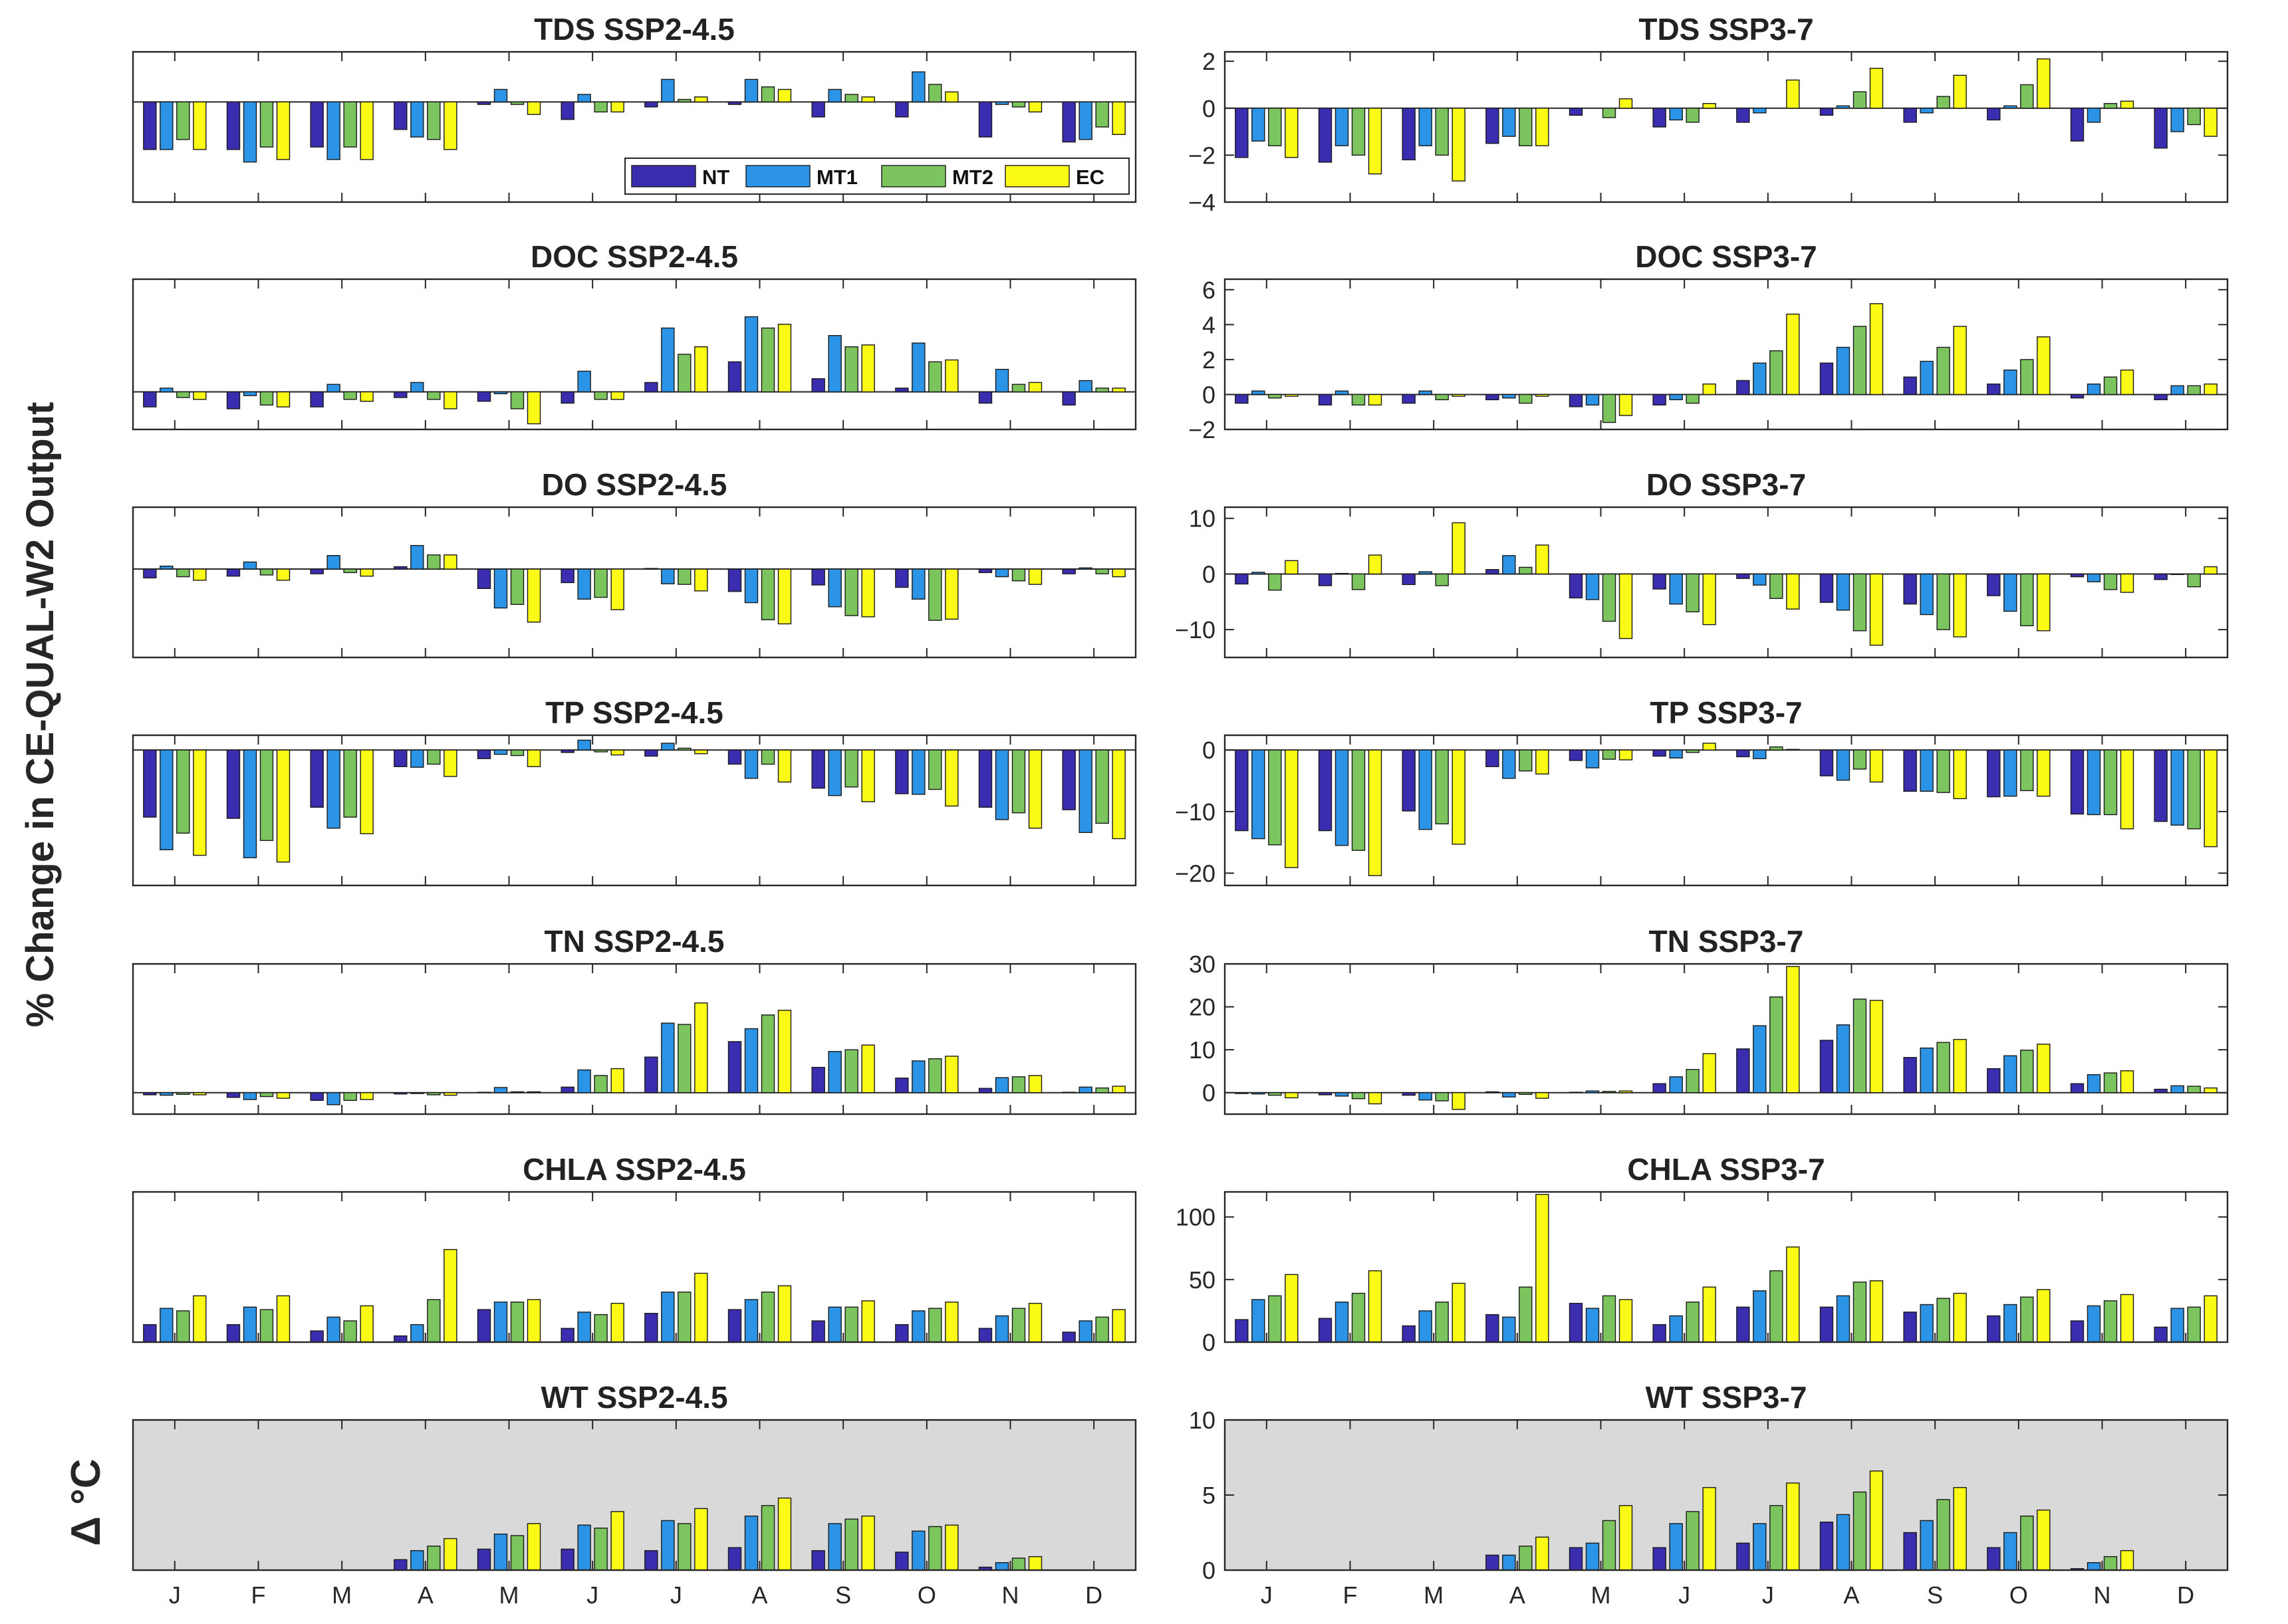 Image resolution: width=2288 pixels, height=1624 pixels. What do you see at coordinates (634, 713) in the screenshot?
I see `panel-title: TP SSP2-4.5` at bounding box center [634, 713].